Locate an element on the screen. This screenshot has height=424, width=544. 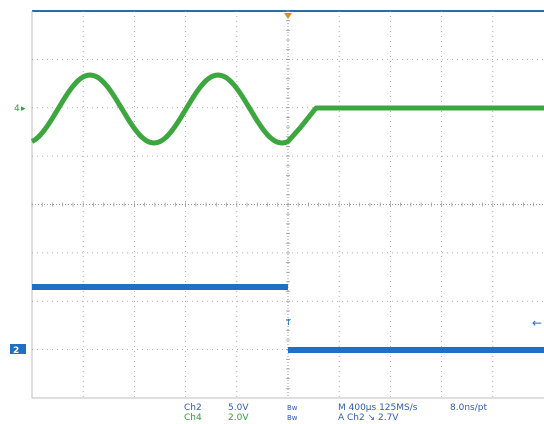
trigger-readout: A Ch2 ↘ 2.7V is located at coordinates (368, 418).